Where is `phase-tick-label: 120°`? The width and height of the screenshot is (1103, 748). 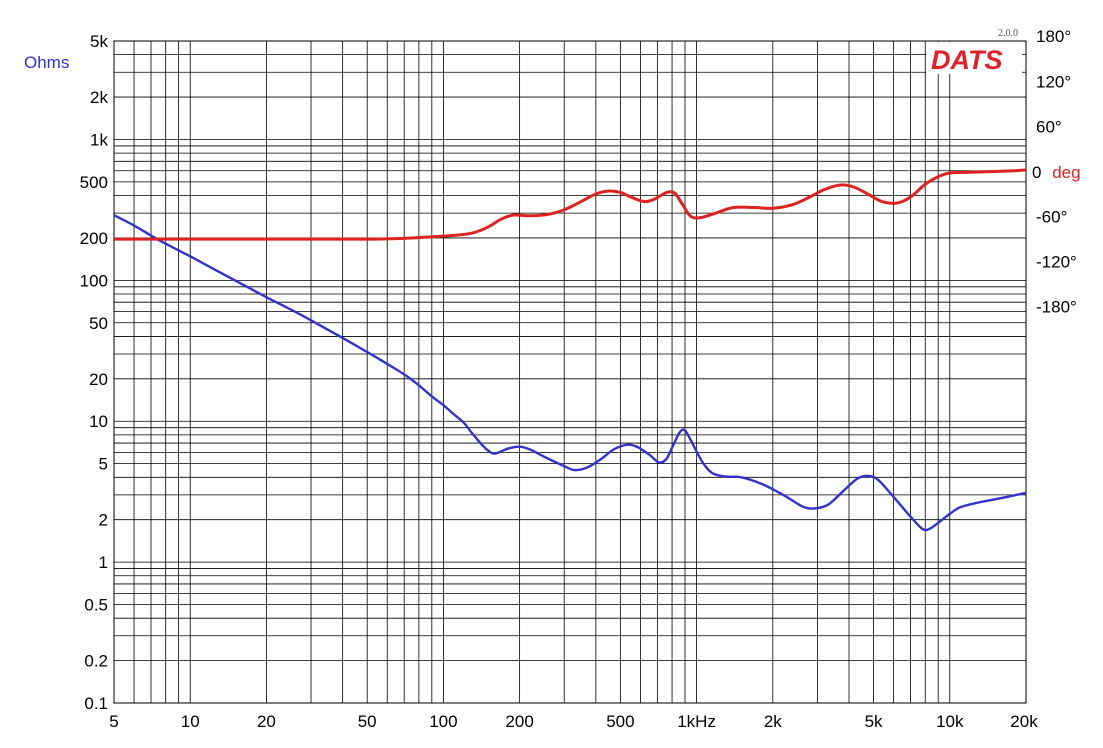 phase-tick-label: 120° is located at coordinates (1053, 81).